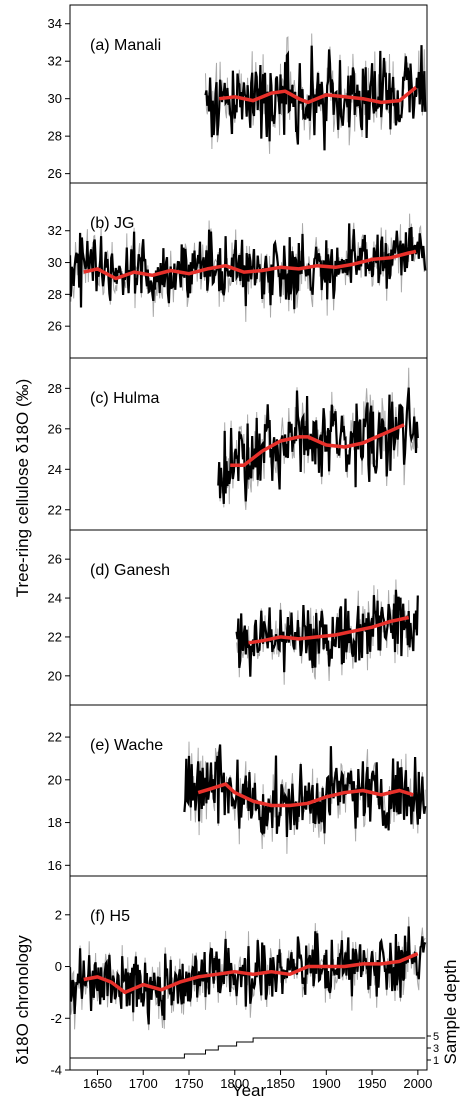  Describe the element at coordinates (55, 822) in the screenshot. I see `y-tick-label: 18` at that location.